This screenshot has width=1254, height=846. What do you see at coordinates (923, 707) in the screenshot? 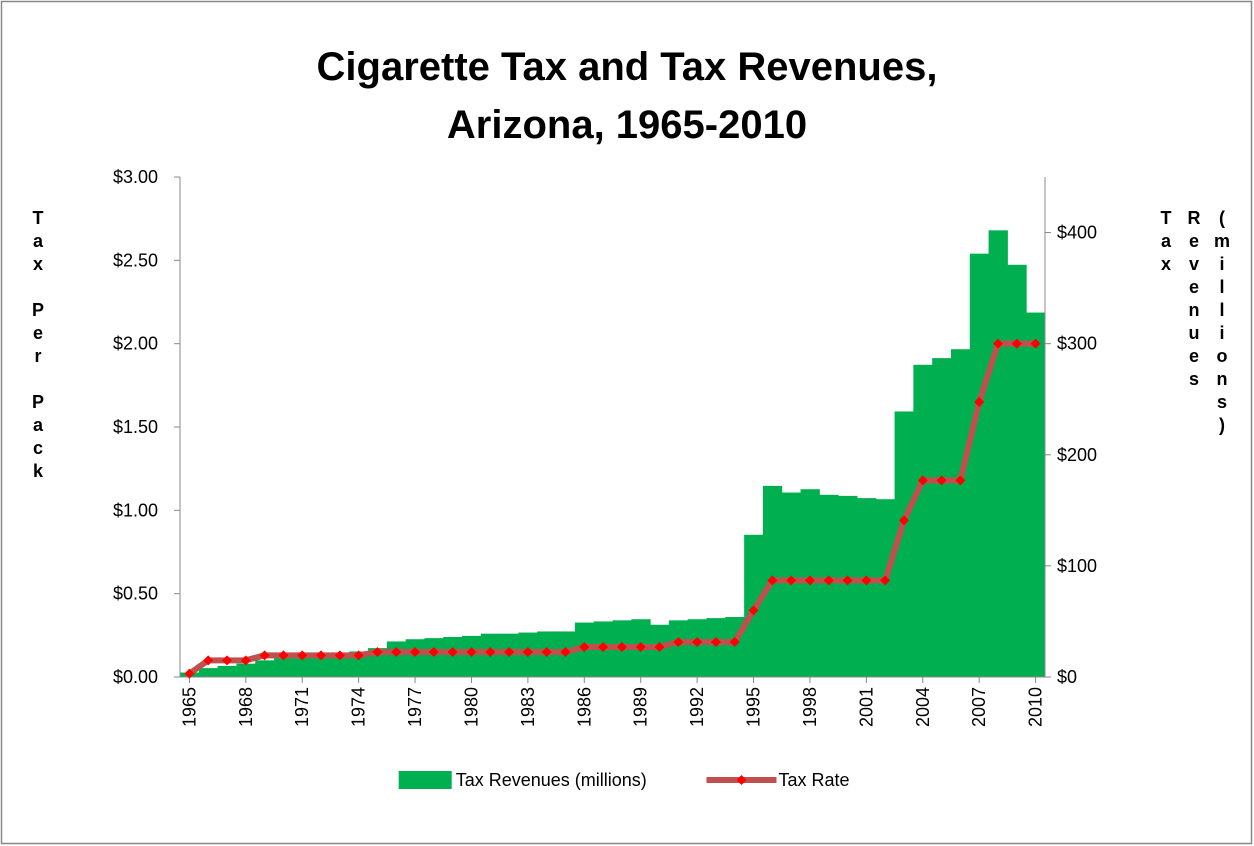
I see `x-tick-label: 2004` at bounding box center [923, 707].